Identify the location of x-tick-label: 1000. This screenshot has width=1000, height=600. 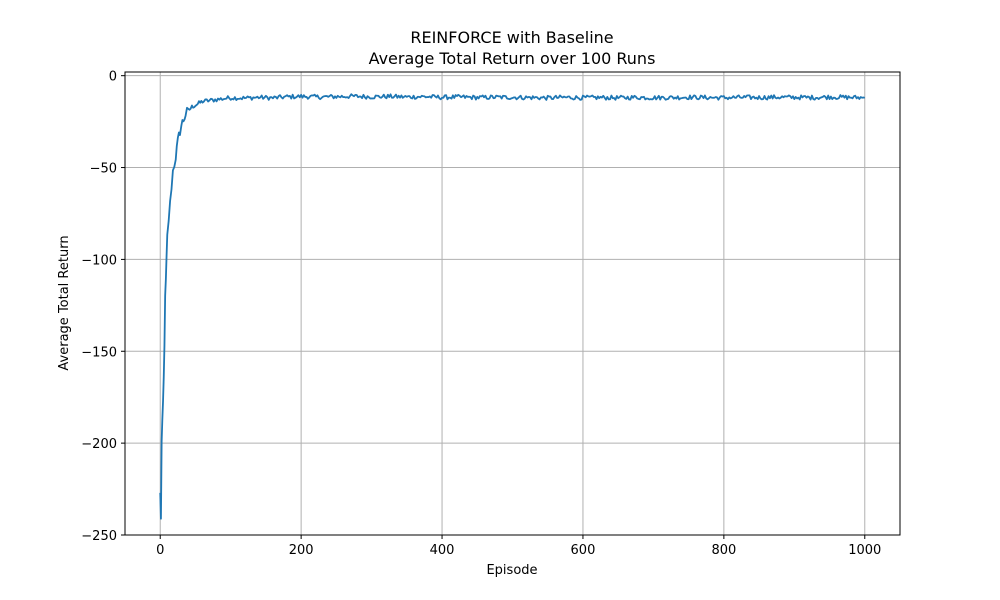
(864, 550).